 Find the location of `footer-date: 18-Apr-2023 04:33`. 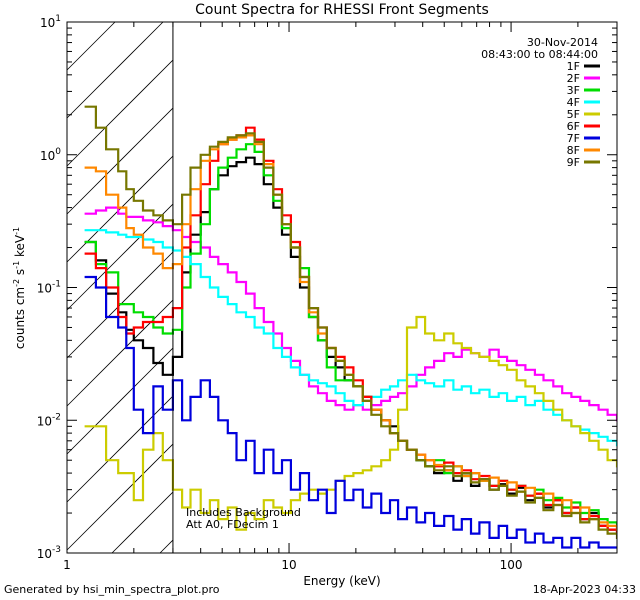

footer-date: 18-Apr-2023 04:33 is located at coordinates (584, 589).